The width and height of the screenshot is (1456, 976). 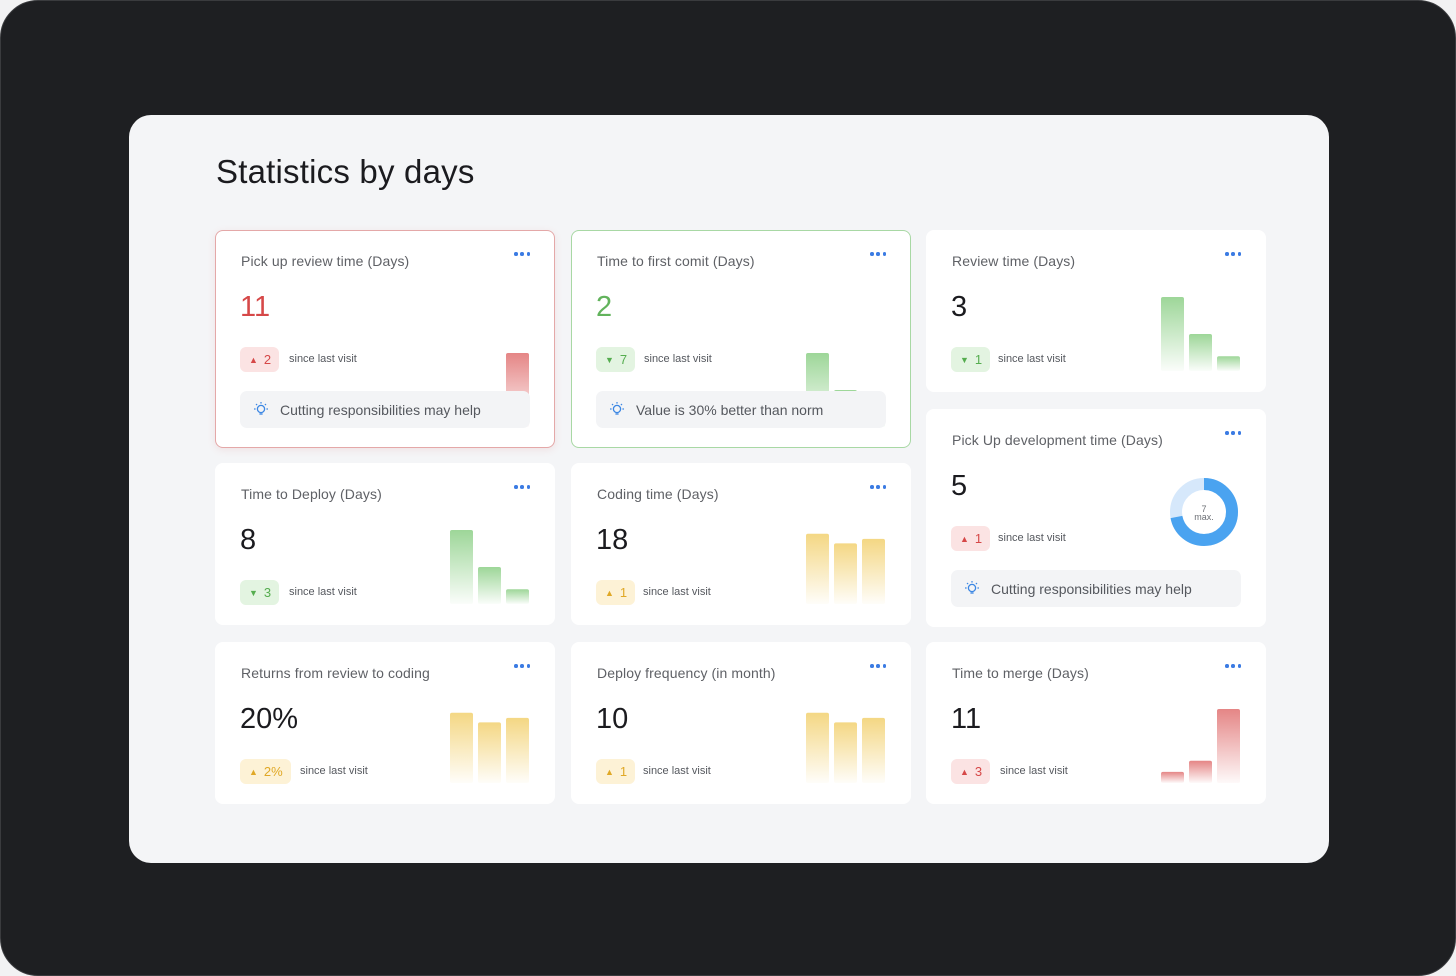 What do you see at coordinates (335, 673) in the screenshot?
I see `card-title: Returns from review to coding` at bounding box center [335, 673].